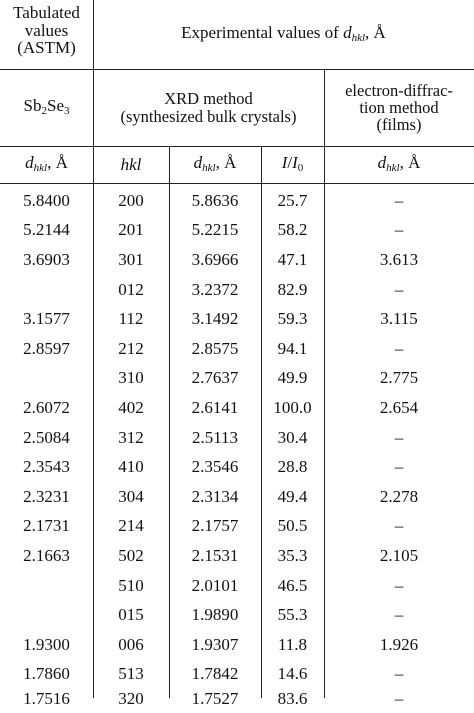 This screenshot has height=713, width=474. I want to click on xrd-dhkl-cell: 1.7842, so click(215, 674).